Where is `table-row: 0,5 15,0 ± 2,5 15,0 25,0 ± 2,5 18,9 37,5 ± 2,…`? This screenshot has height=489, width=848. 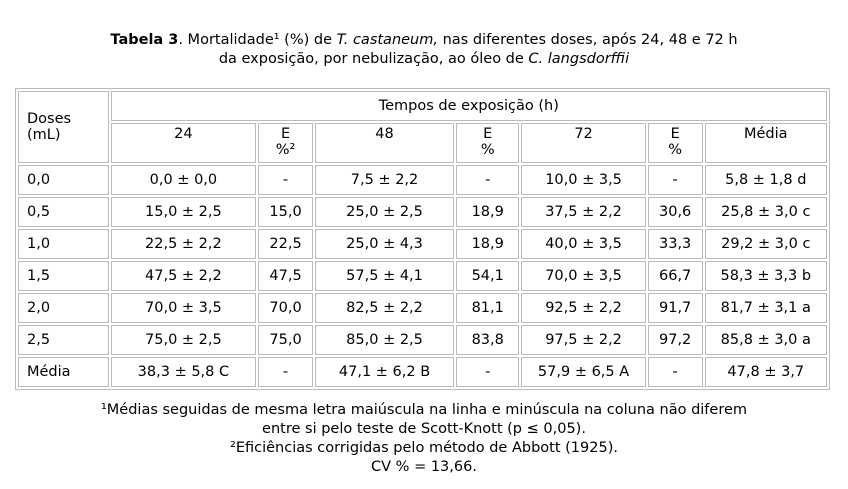
table-row: 0,5 15,0 ± 2,5 15,0 25,0 ± 2,5 18,9 37,5 ± 2,… is located at coordinates (422, 212).